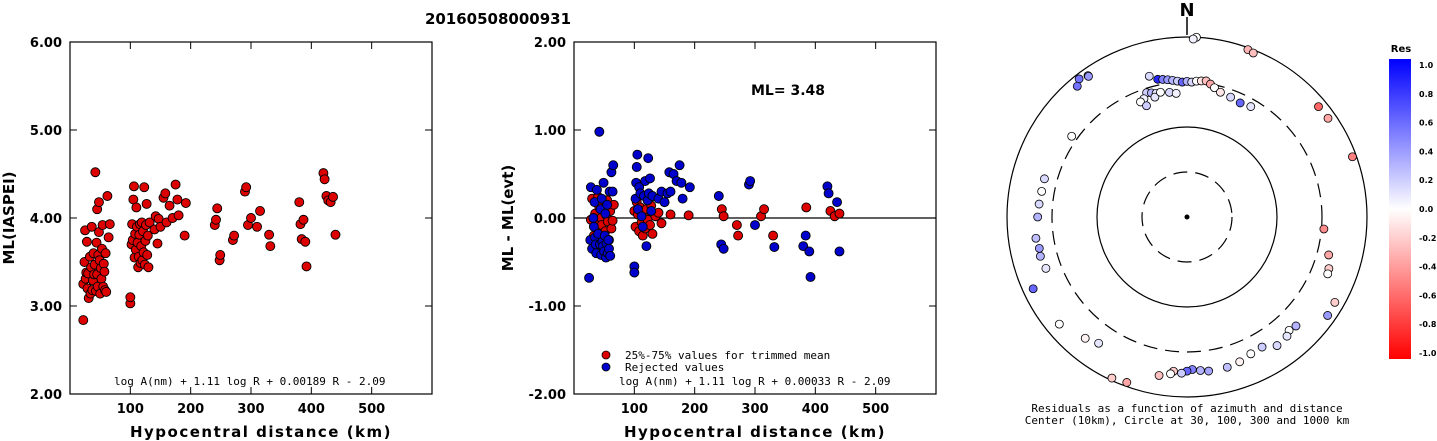  What do you see at coordinates (1426, 65) in the screenshot?
I see `colorbar-tick-label: 1.0` at bounding box center [1426, 65].